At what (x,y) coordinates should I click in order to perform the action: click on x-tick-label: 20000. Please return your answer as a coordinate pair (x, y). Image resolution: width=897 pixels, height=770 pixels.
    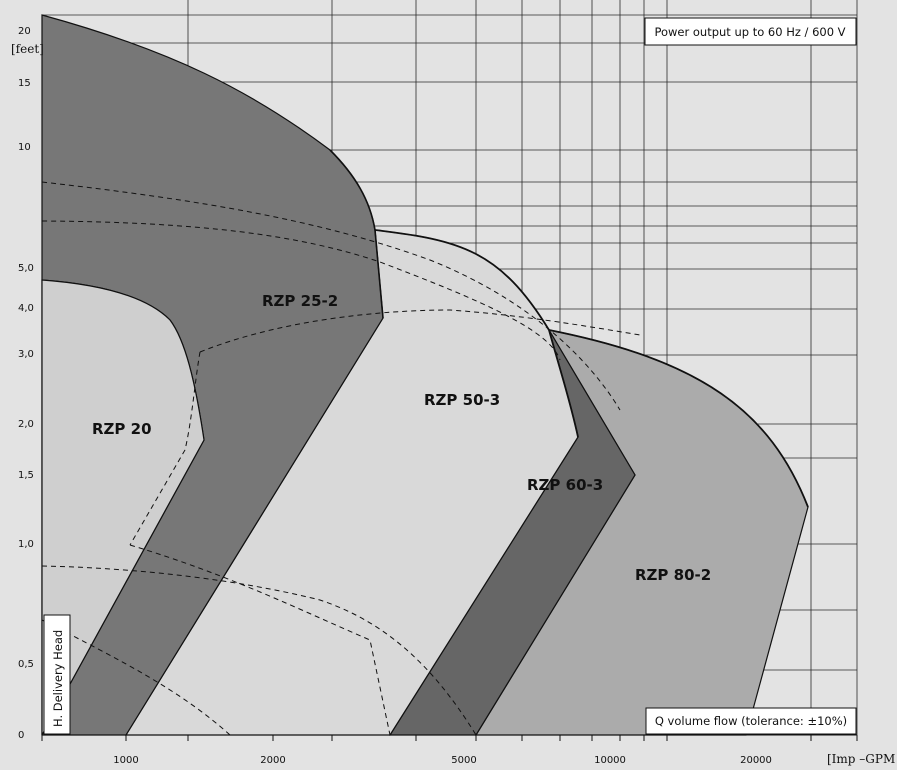
    Looking at the image, I should click on (756, 760).